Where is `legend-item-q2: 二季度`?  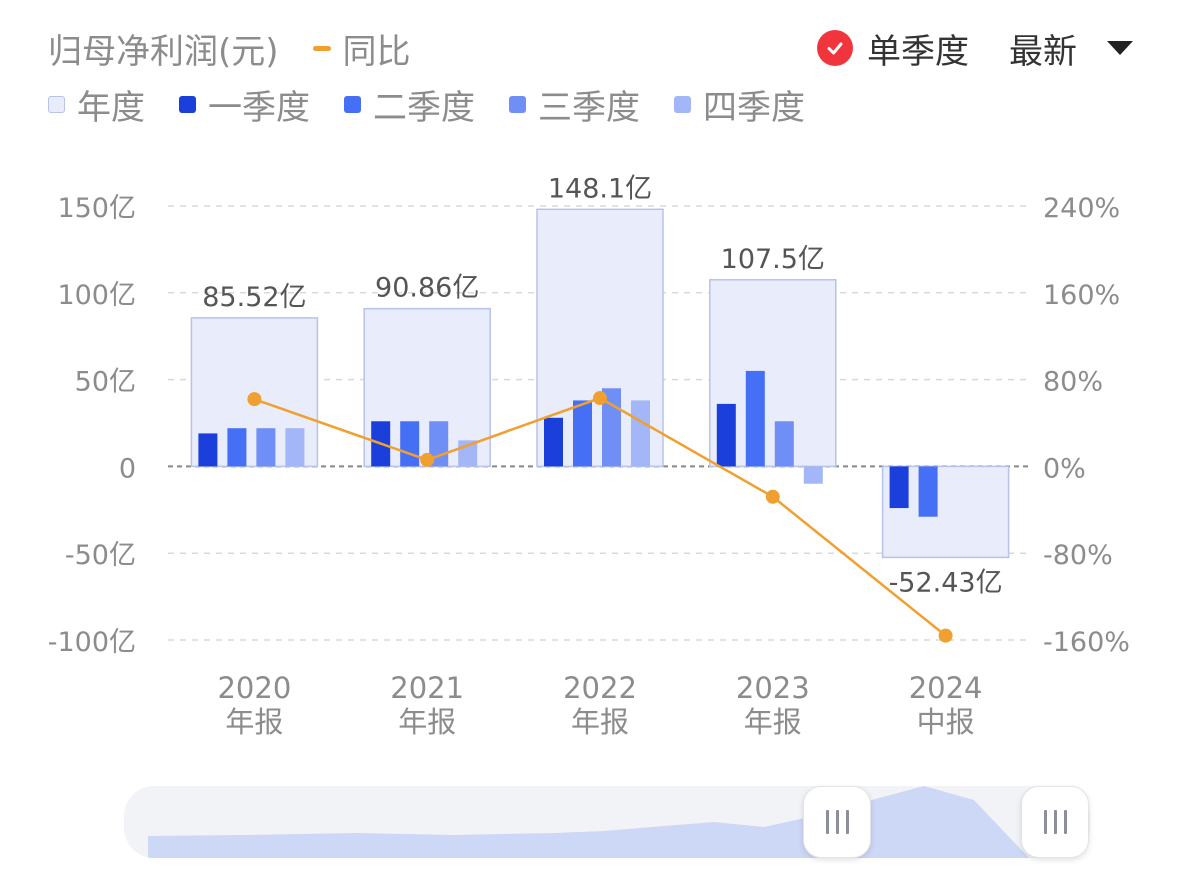 legend-item-q2: 二季度 is located at coordinates (409, 104).